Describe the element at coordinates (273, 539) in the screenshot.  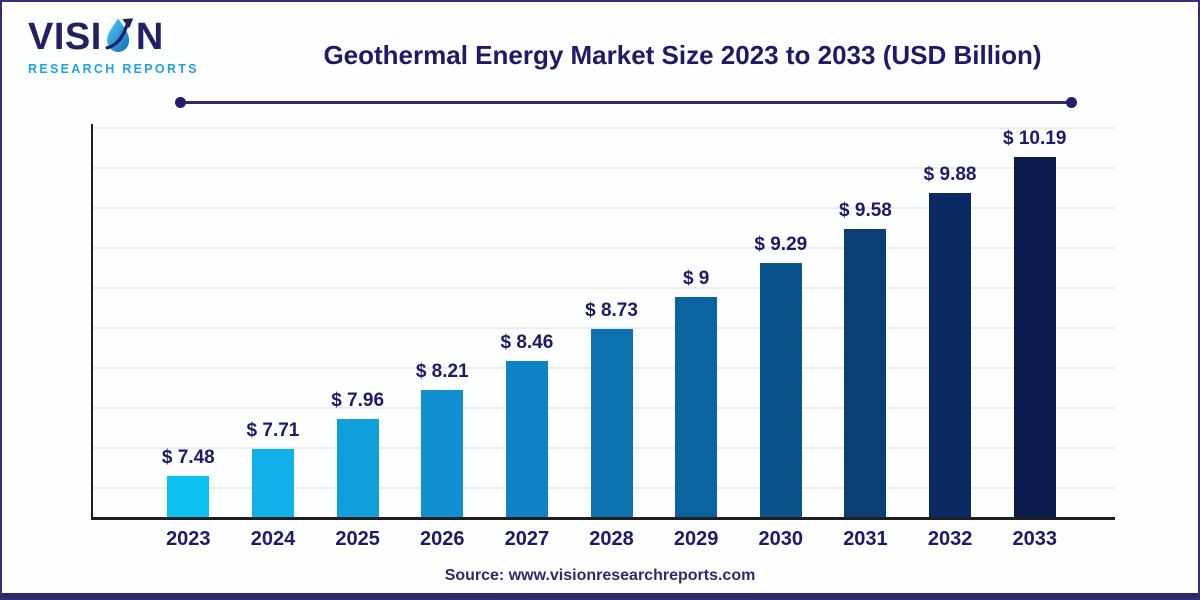
I see `x-axis-tick-label: 2024` at that location.